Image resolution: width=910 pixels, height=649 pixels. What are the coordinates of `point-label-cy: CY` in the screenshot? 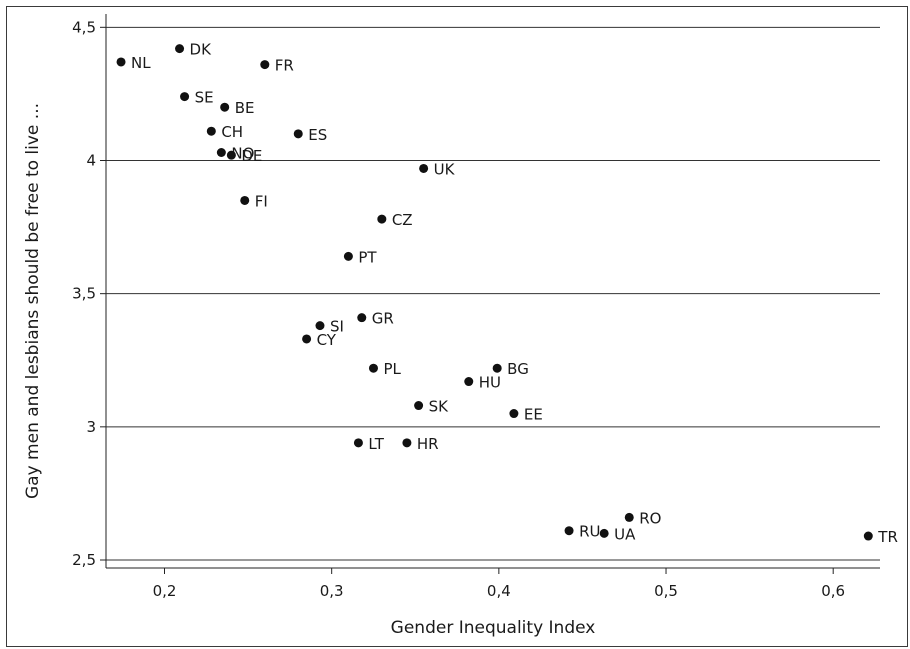 It's located at (327, 340).